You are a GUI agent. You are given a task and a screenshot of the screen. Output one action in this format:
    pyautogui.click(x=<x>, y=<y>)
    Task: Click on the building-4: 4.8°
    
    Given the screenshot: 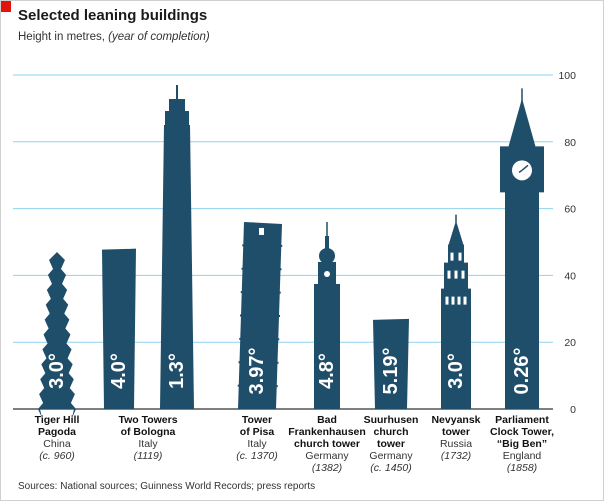 What is the action you would take?
    pyautogui.click(x=327, y=315)
    